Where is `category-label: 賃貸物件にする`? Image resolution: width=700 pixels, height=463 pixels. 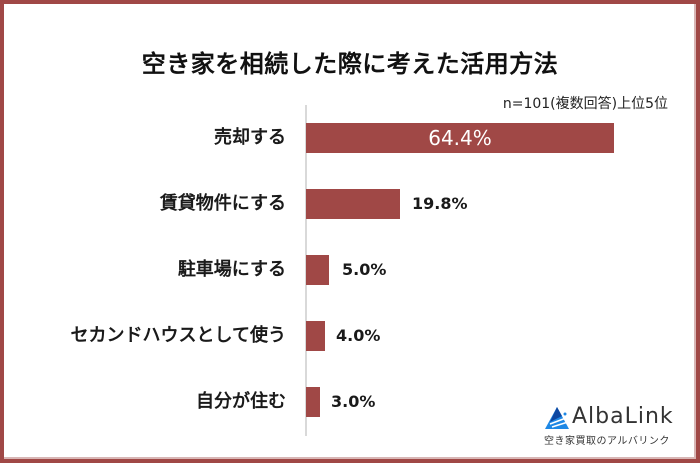
category-label: 賃貸物件にする is located at coordinates (222, 203).